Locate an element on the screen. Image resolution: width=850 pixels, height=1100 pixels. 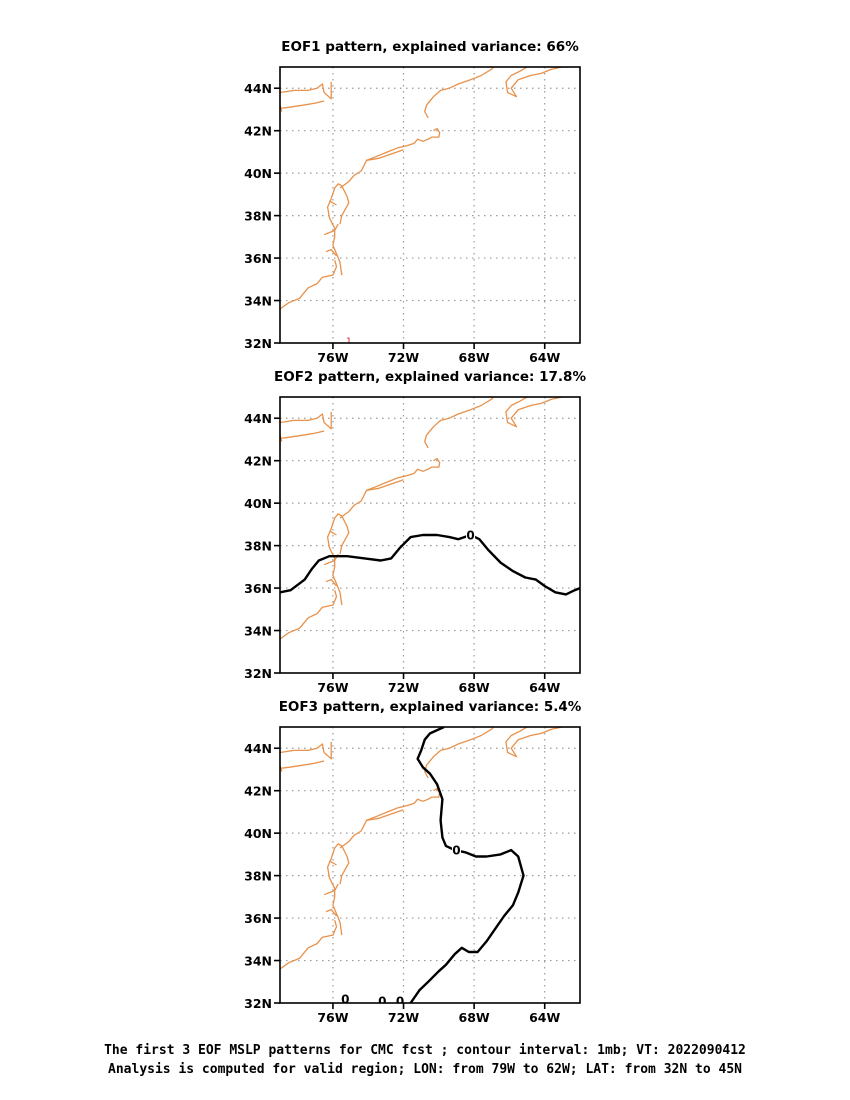
panel-title: EOF3 pattern, explained variance: 5.4% is located at coordinates (430, 707).